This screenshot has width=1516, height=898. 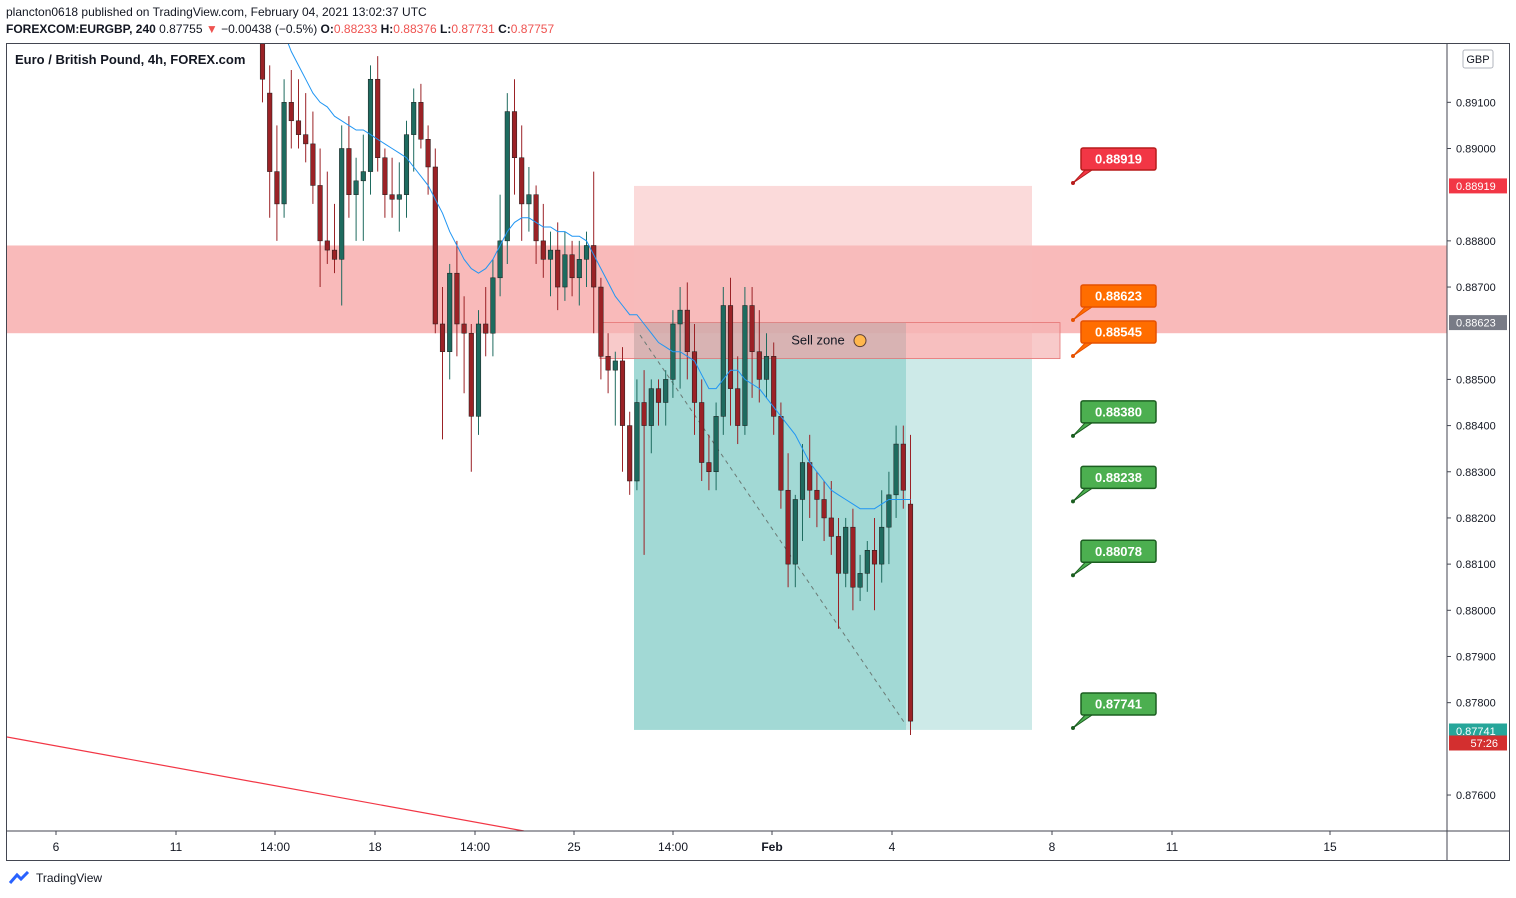 What do you see at coordinates (1476, 796) in the screenshot?
I see `price-tick-label: 0.87600` at bounding box center [1476, 796].